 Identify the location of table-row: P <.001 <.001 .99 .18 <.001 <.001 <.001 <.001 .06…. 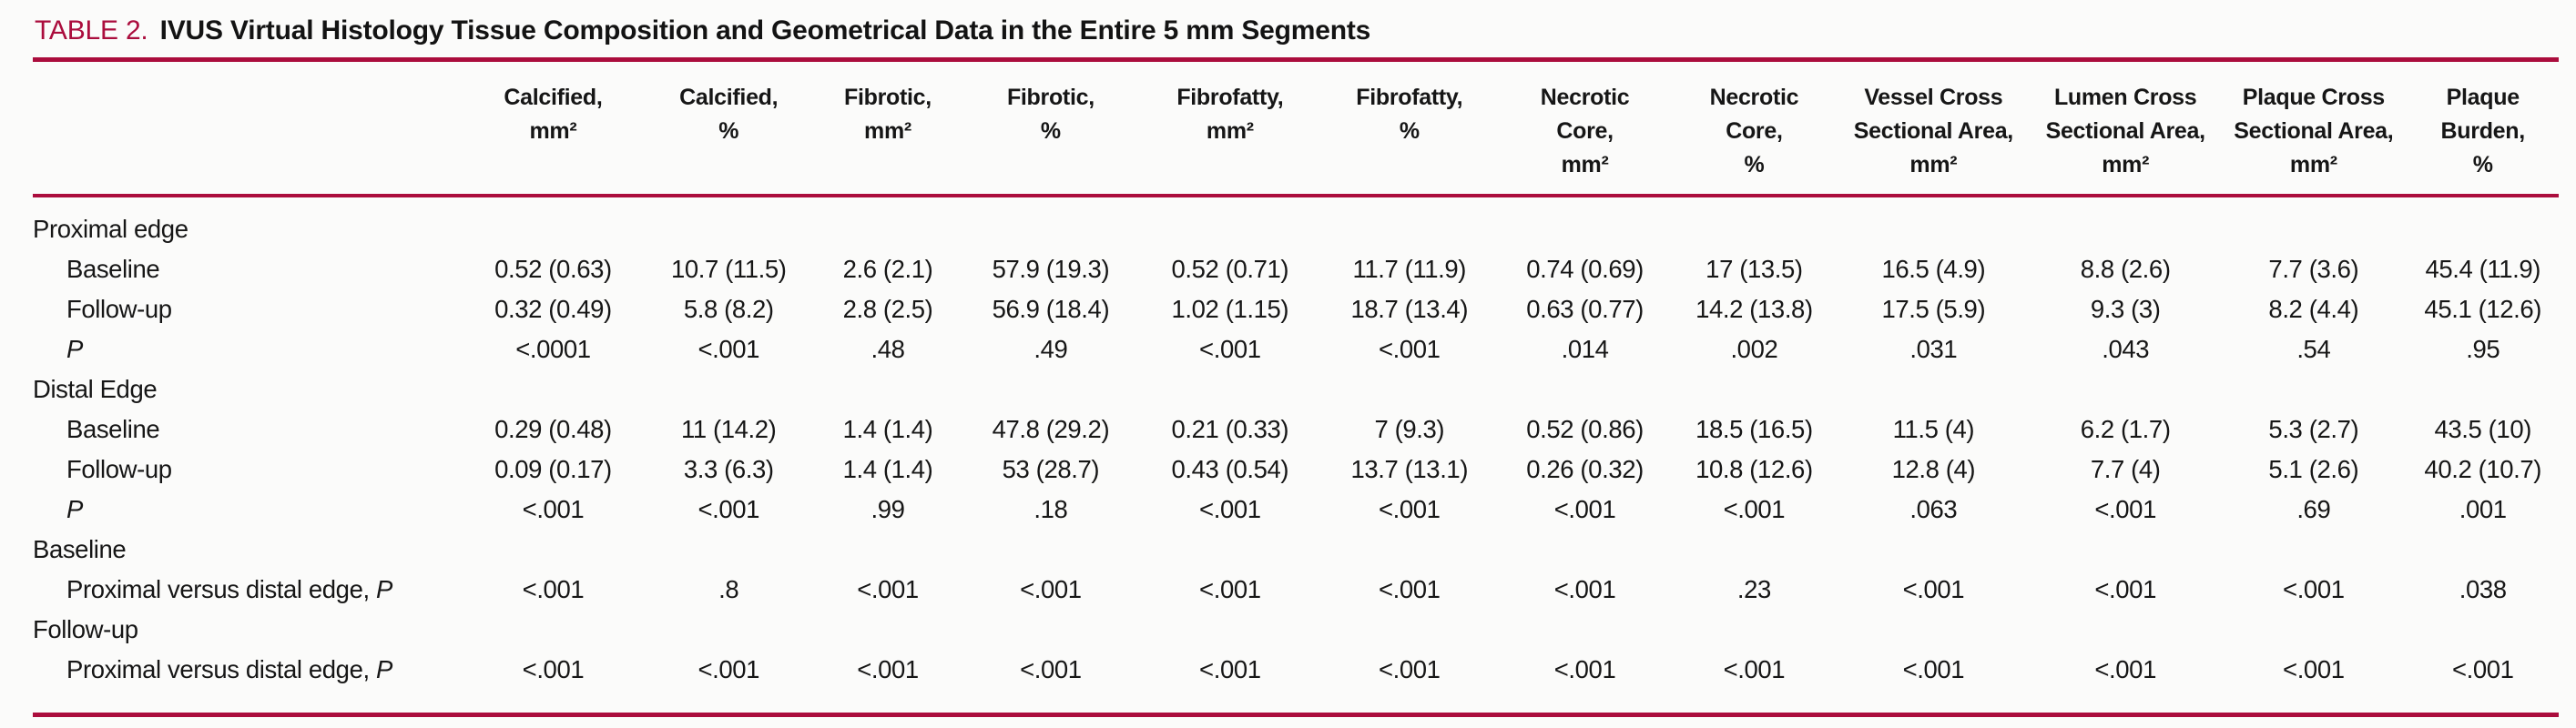
(1296, 510).